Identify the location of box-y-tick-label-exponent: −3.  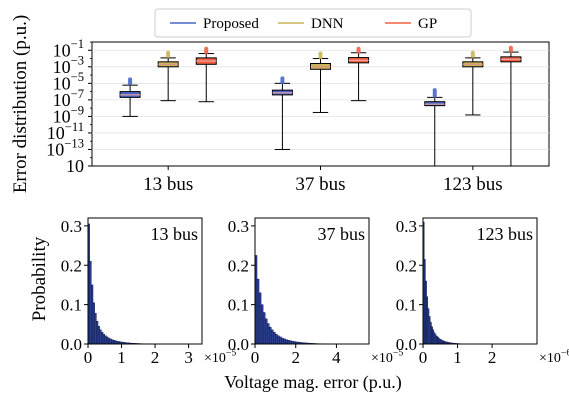
(77, 61).